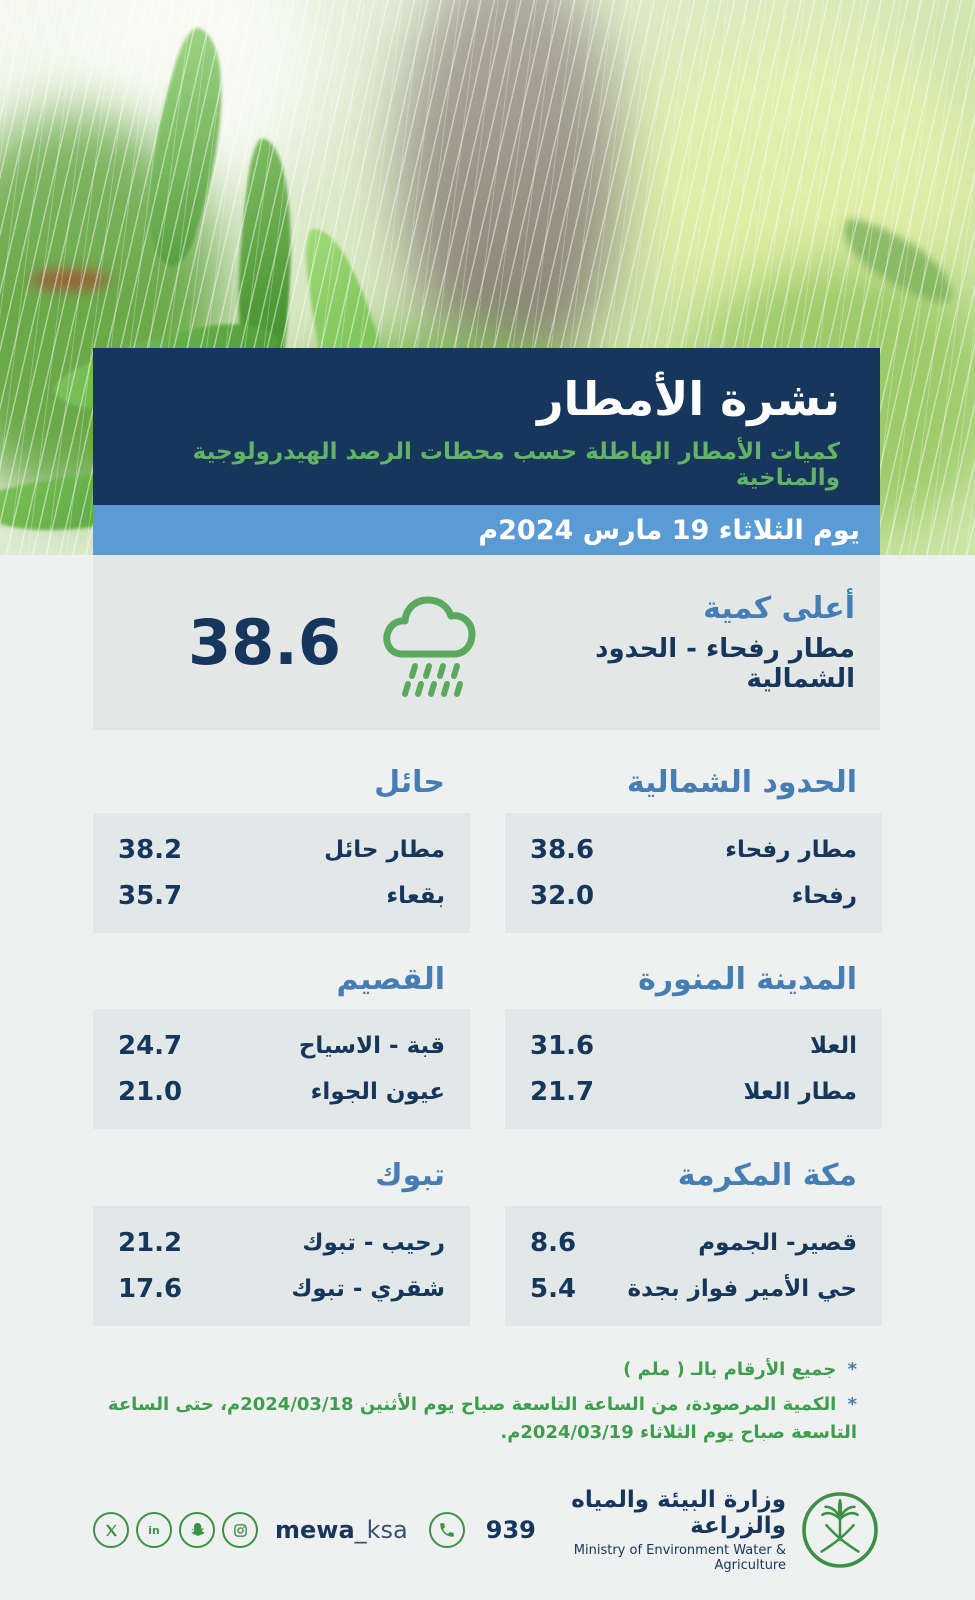 The height and width of the screenshot is (1600, 975). What do you see at coordinates (562, 895) in the screenshot?
I see `station-value: 32.0` at bounding box center [562, 895].